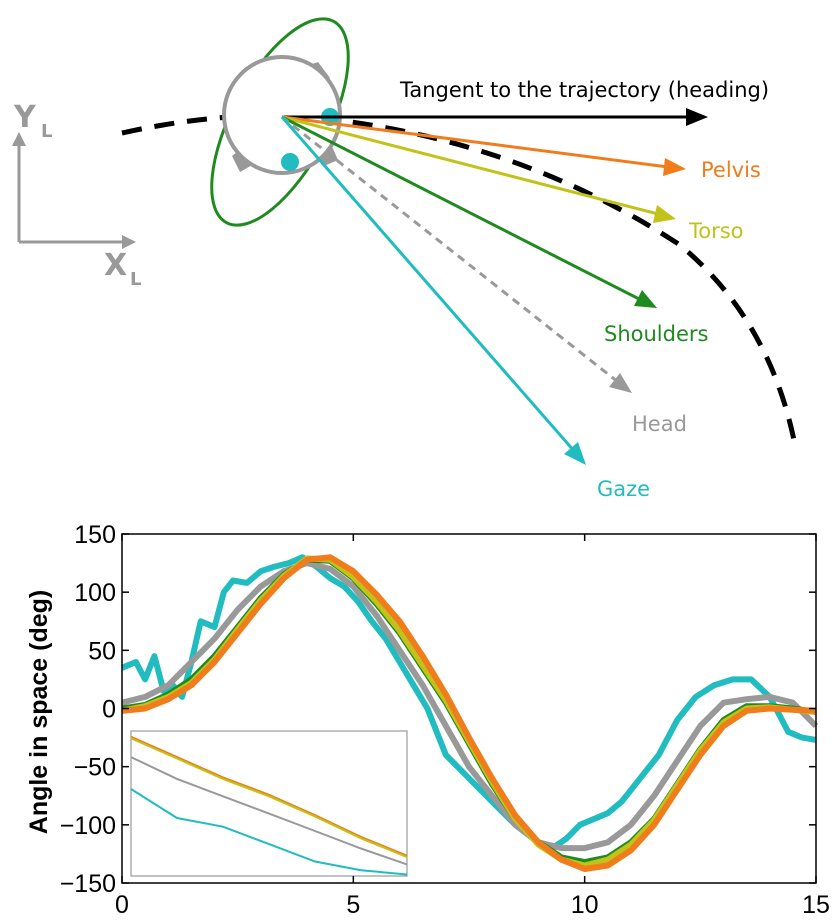 The width and height of the screenshot is (833, 920). Describe the element at coordinates (46, 131) in the screenshot. I see `y-axis-subscript: L` at that location.